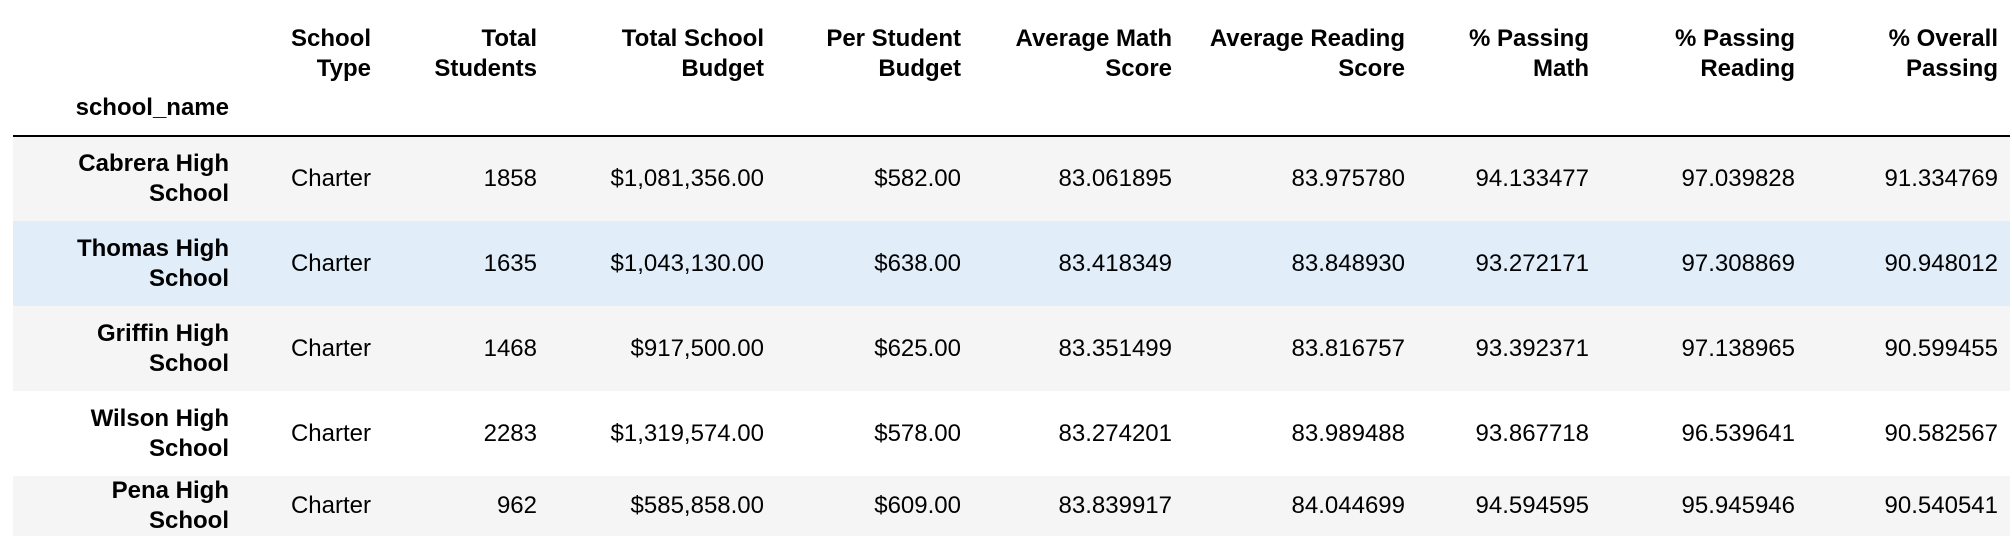 The height and width of the screenshot is (538, 2012). Describe the element at coordinates (1115, 433) in the screenshot. I see `table-cell: 83.274201` at that location.